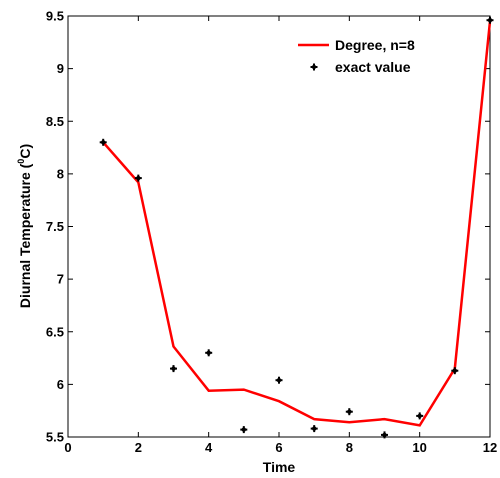 The image size is (500, 478). What do you see at coordinates (55, 16) in the screenshot?
I see `y-tick-label: 9.5` at bounding box center [55, 16].